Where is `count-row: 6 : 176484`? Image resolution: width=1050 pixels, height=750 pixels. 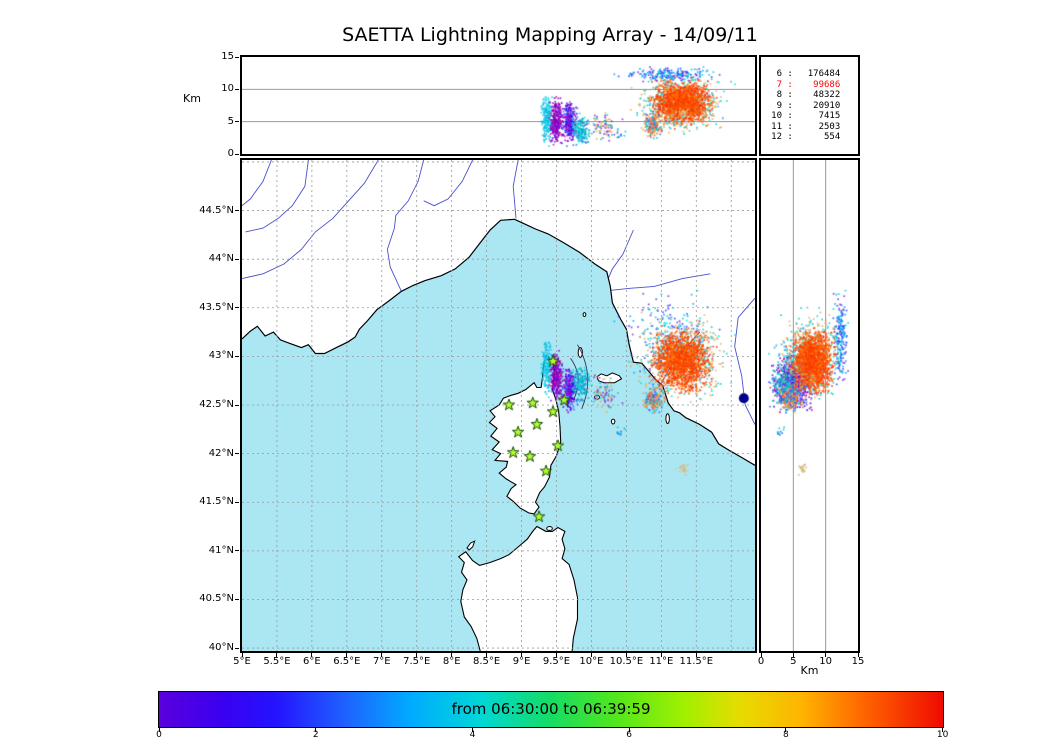 count-row: 6 : 176484 is located at coordinates (808, 74).